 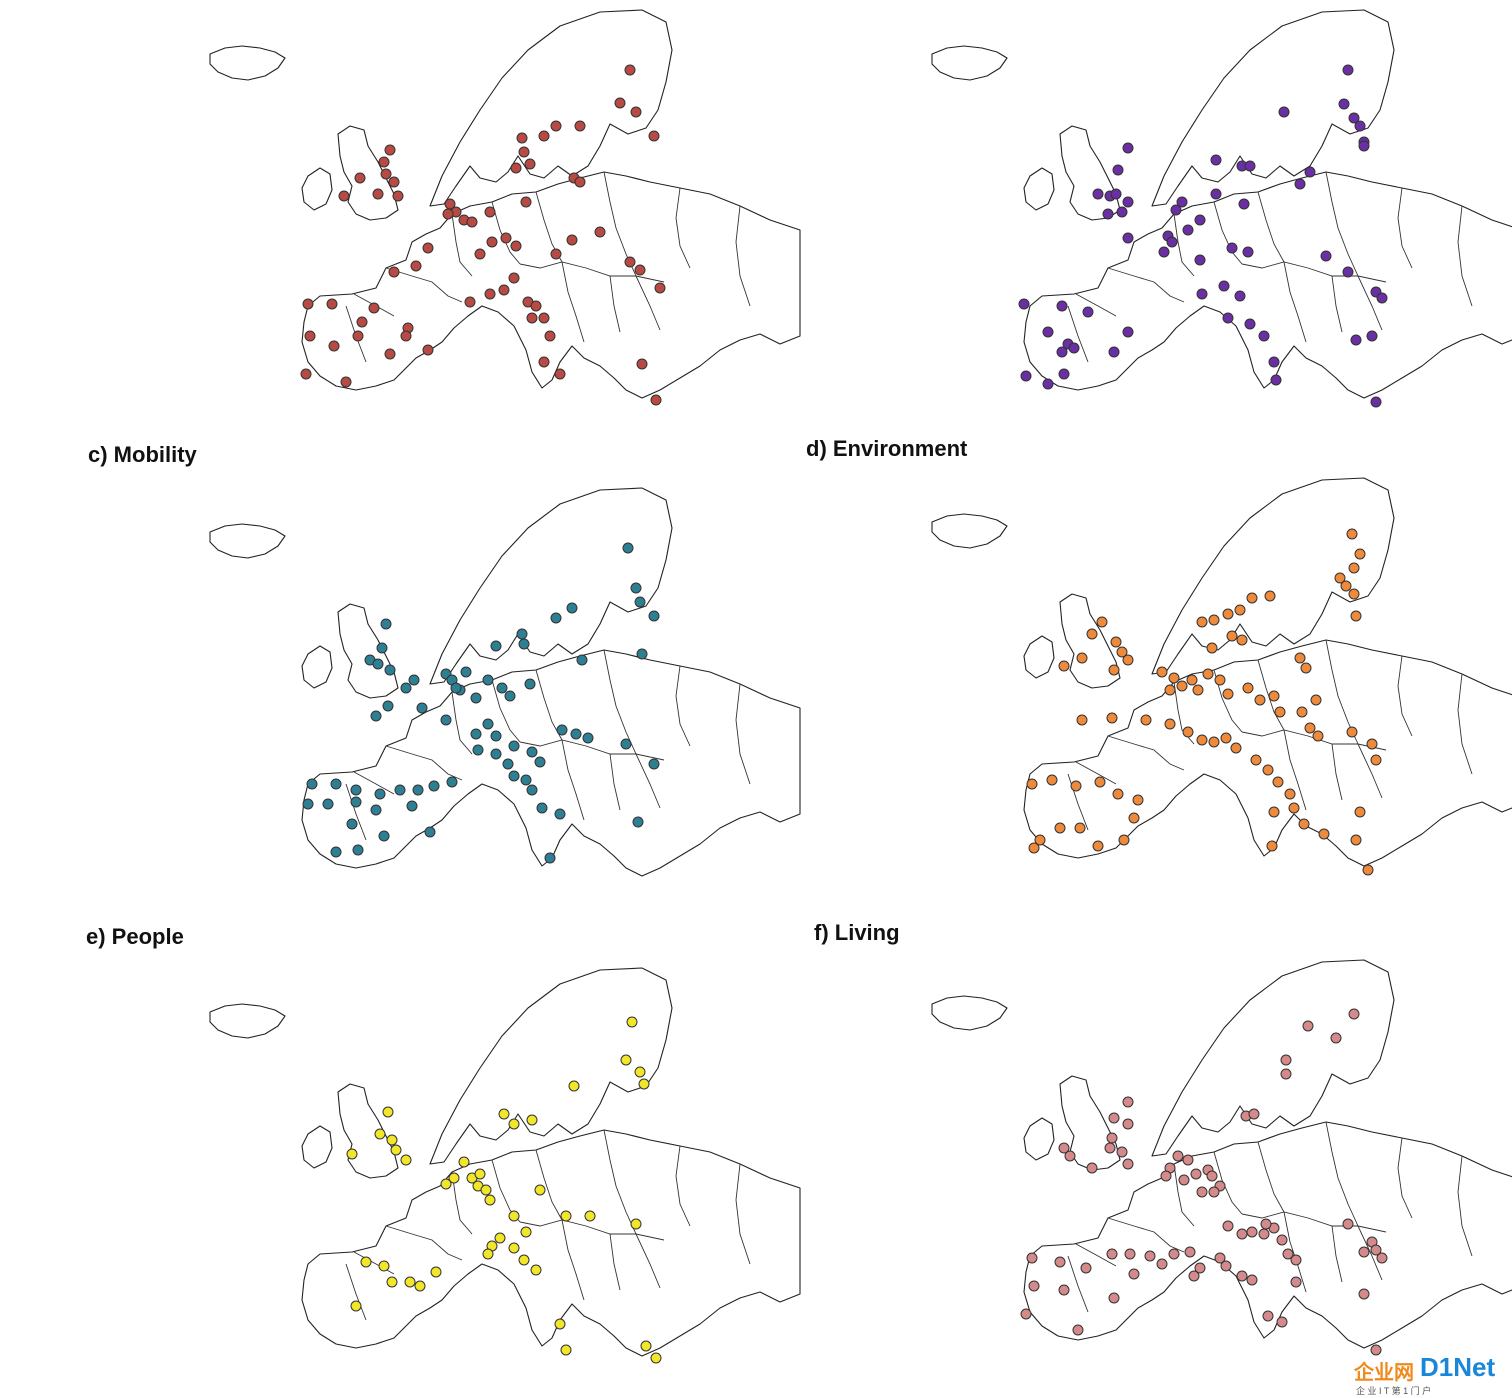 What do you see at coordinates (505, 682) in the screenshot?
I see `europe-map-c` at bounding box center [505, 682].